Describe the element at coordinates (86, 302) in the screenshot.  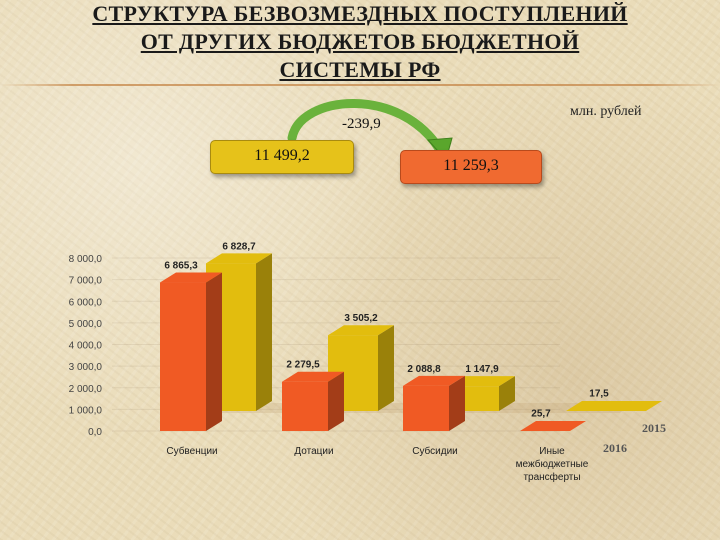
I see `y-tick-label: 6 000,0` at that location.